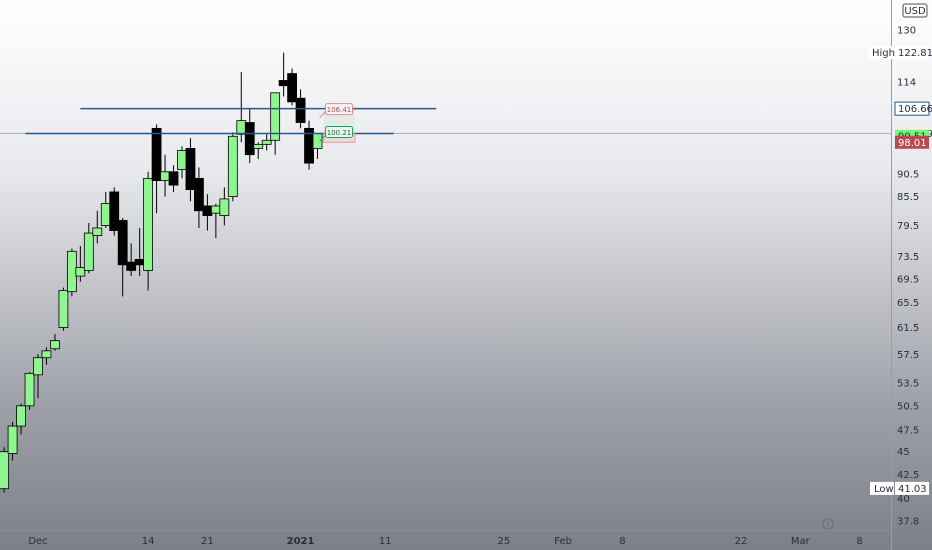  What do you see at coordinates (301, 541) in the screenshot?
I see `time-tick-label: 2021` at bounding box center [301, 541].